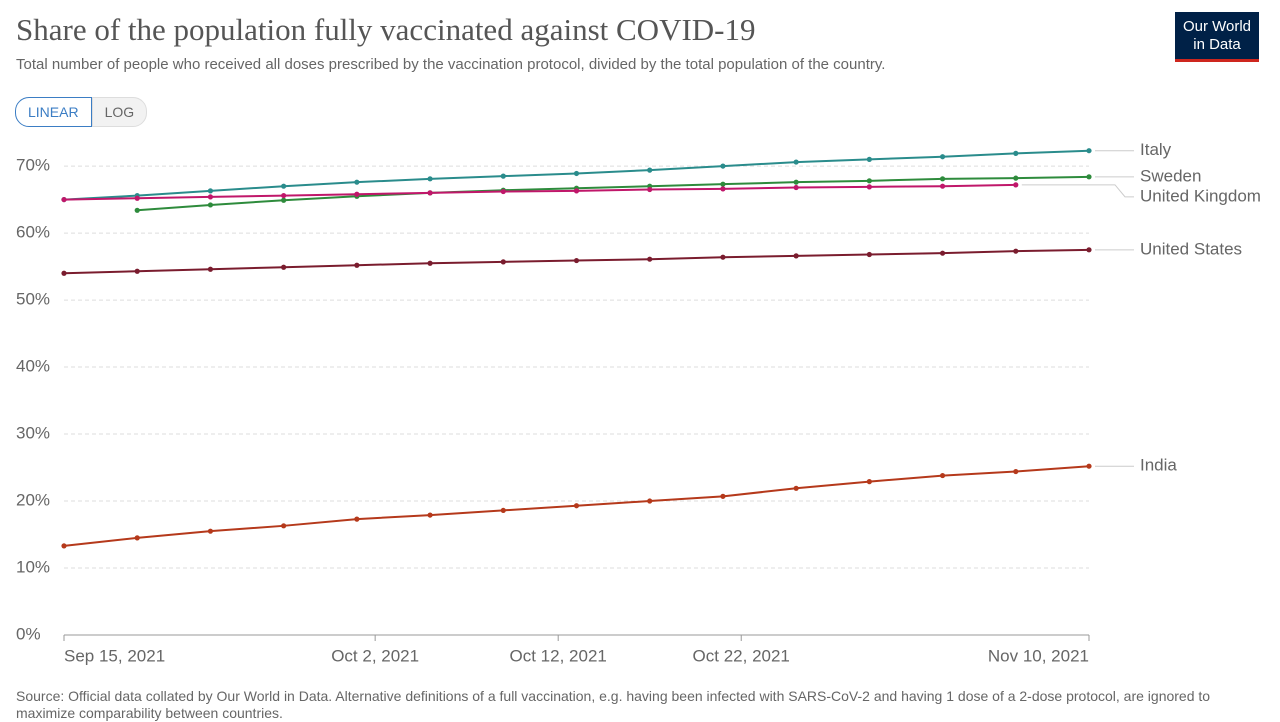 Image resolution: width=1280 pixels, height=722 pixels. What do you see at coordinates (119, 112) in the screenshot?
I see `log-button: LOG` at bounding box center [119, 112].